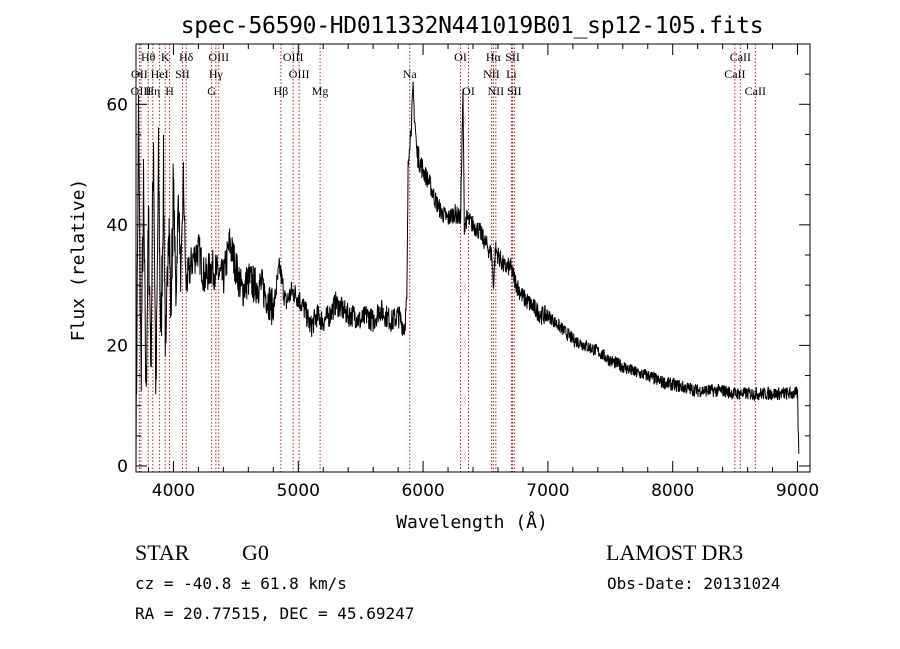 This screenshot has height=649, width=900. Describe the element at coordinates (122, 467) in the screenshot. I see `y-tick-label: 0` at that location.